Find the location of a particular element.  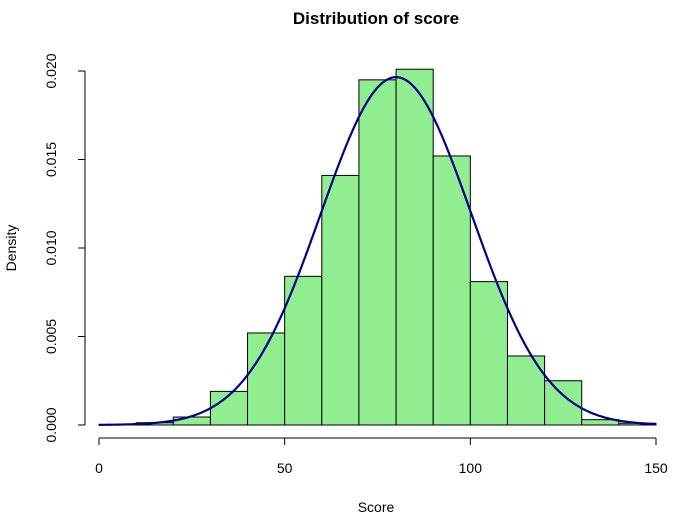

x-axis-title: Score is located at coordinates (376, 507).